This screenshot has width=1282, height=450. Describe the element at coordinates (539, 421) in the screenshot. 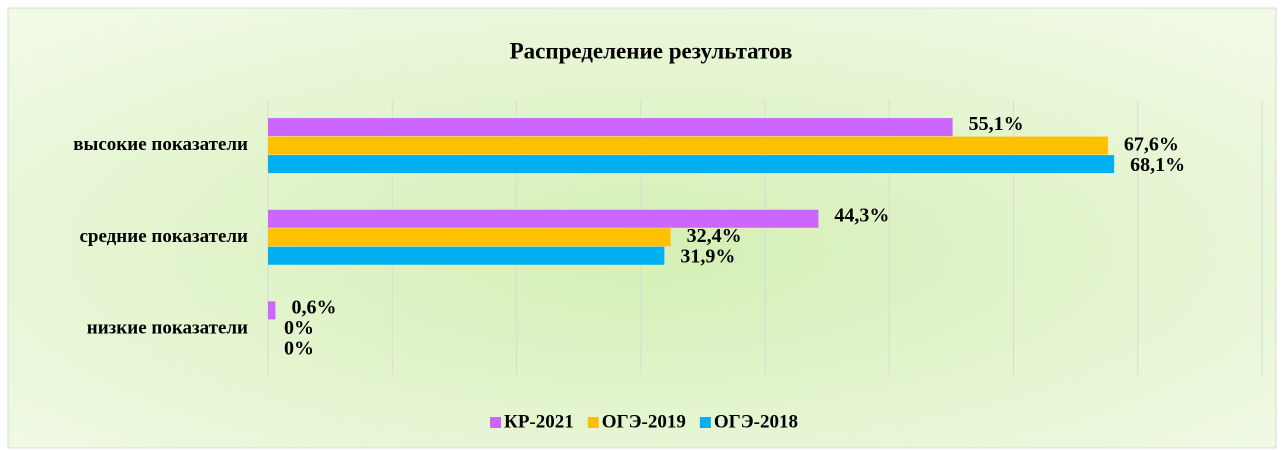

I see `legend-label: КР-2021` at that location.